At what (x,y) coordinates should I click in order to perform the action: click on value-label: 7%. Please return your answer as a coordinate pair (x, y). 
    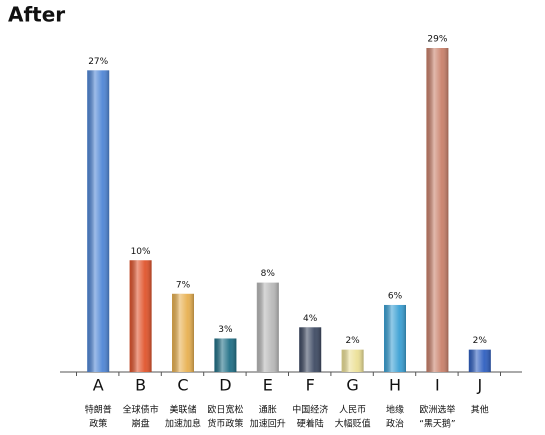
    Looking at the image, I should click on (183, 285).